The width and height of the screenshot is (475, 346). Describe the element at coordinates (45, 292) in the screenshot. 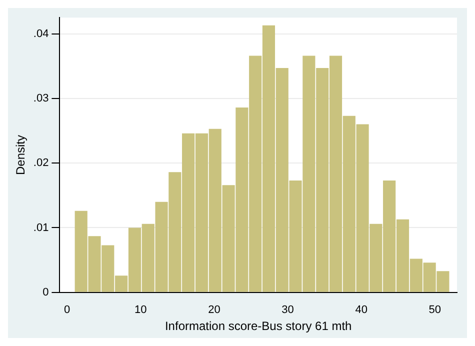

I see `y-tick-label: 0` at that location.